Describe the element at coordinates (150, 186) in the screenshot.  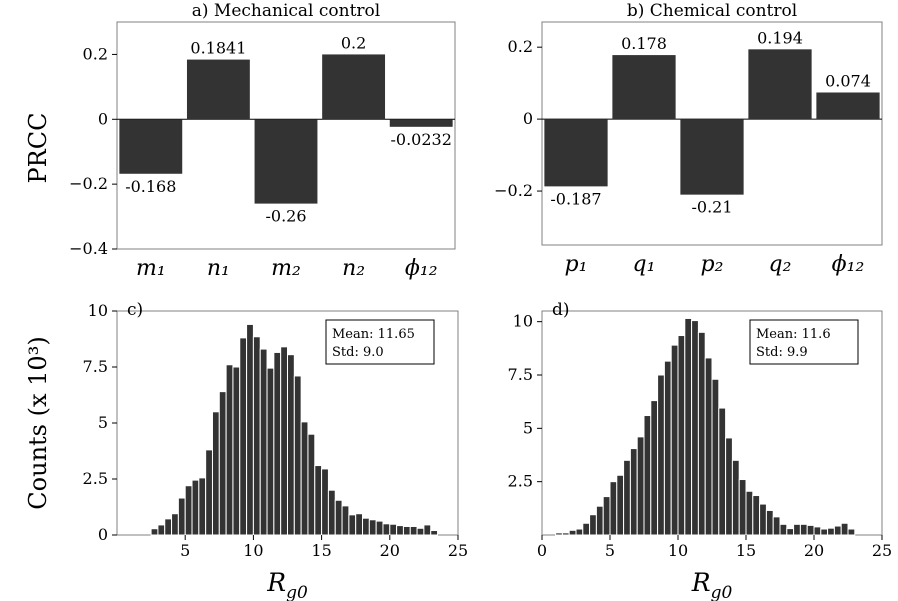
I see `bar-value-label: -0.168` at that location.